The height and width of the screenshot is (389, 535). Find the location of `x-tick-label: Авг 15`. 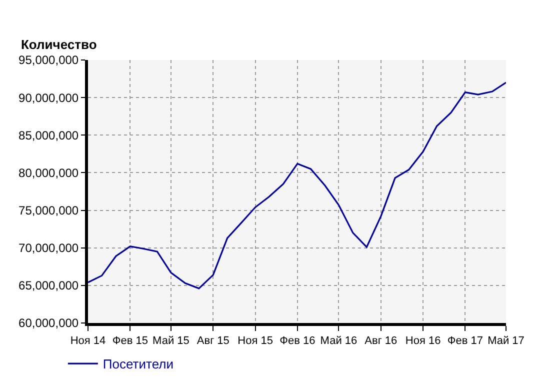

x-tick-label: Авг 15 is located at coordinates (213, 341).